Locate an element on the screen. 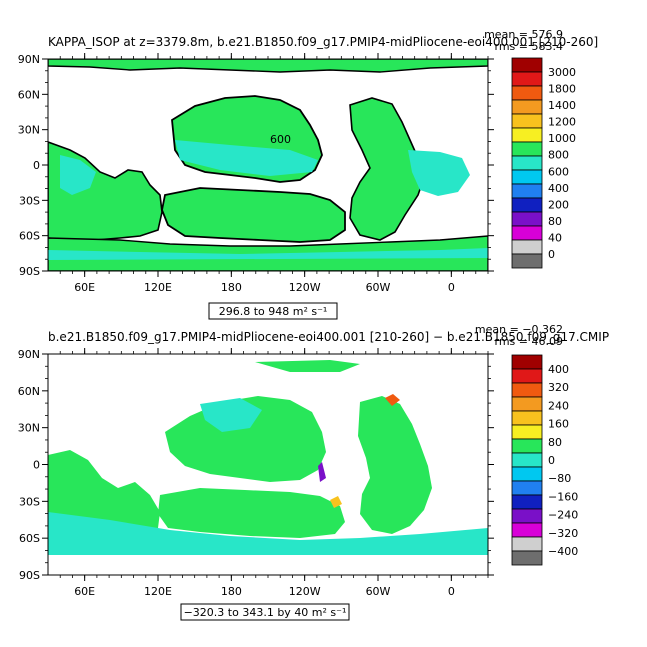 The width and height of the screenshot is (647, 647). panel-a-equatorial-band is located at coordinates (246, 158).